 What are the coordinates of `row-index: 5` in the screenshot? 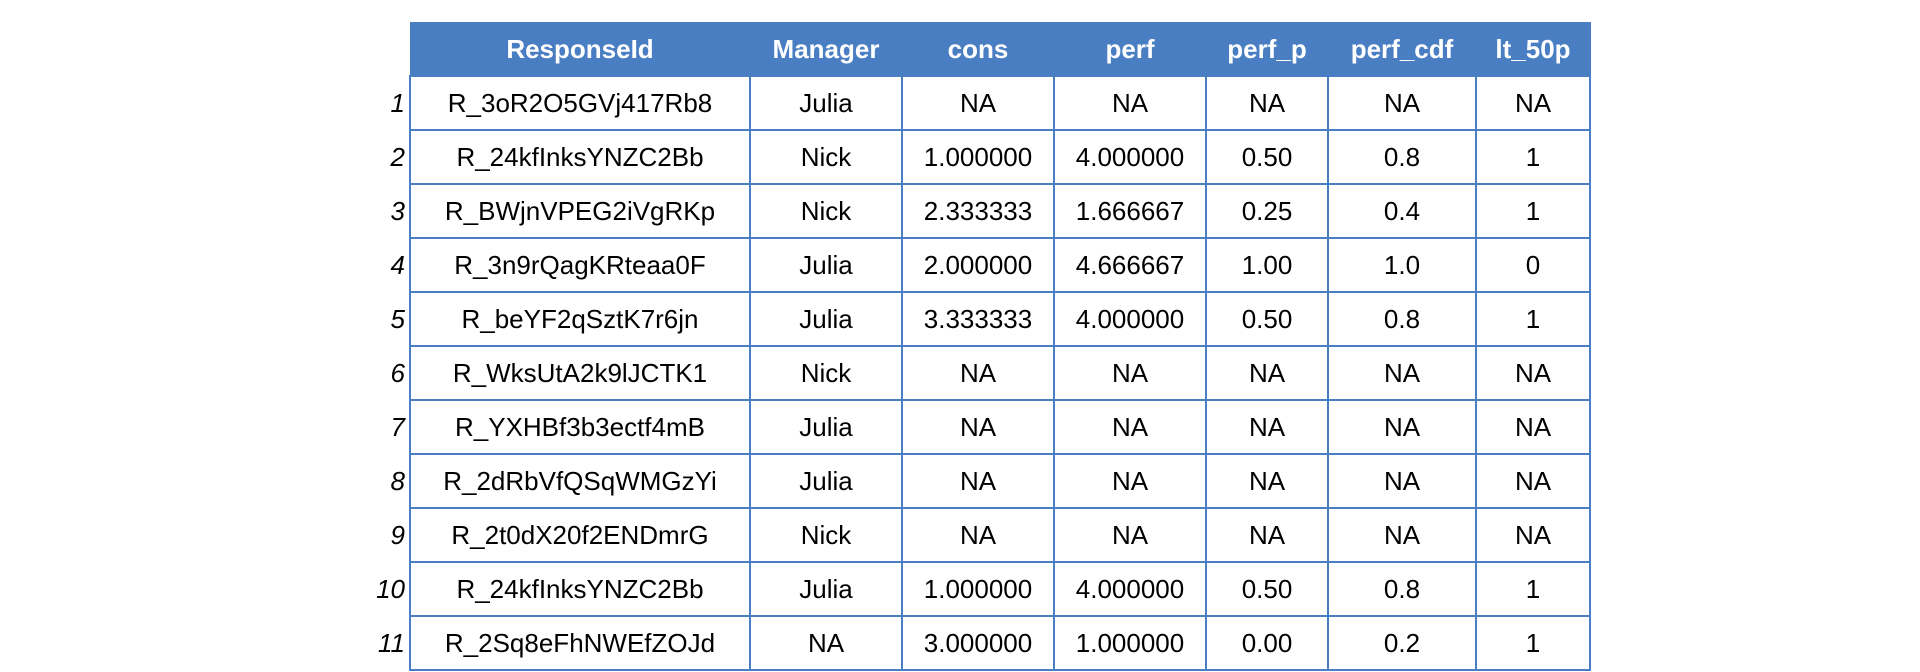 It's located at (390, 319).